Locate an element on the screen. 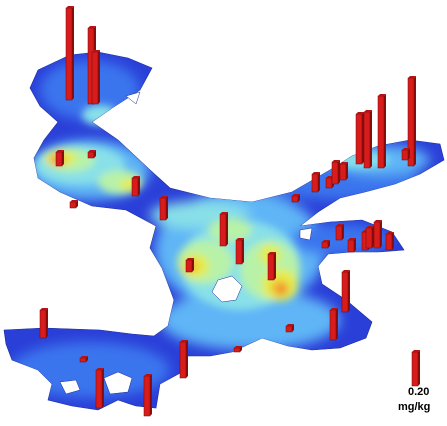  legend-value-label: 0.20 is located at coordinates (419, 392).